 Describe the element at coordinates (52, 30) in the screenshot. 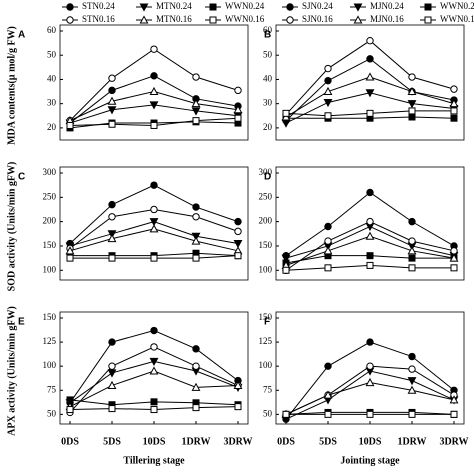

I see `y-tick-label: 60` at that location.